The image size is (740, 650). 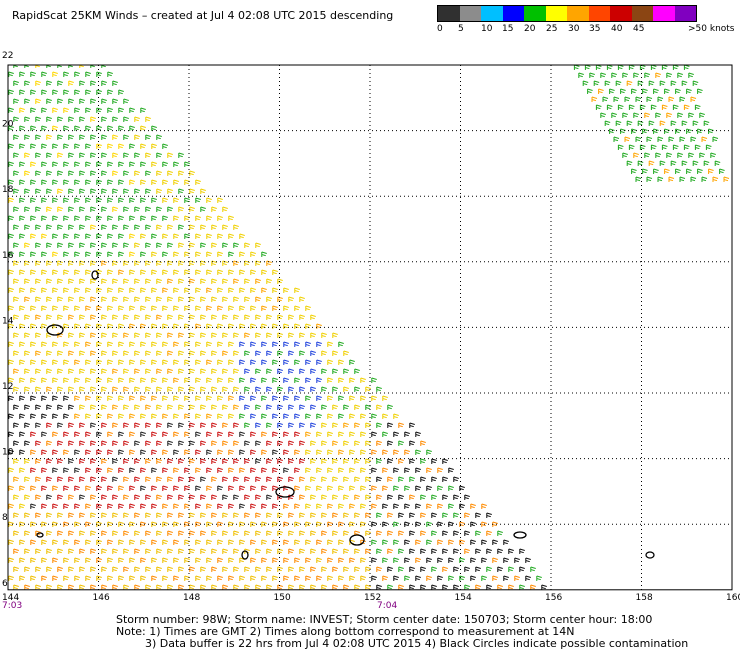 What do you see at coordinates (372, 598) in the screenshot?
I see `longitude-label: 152` at bounding box center [372, 598].